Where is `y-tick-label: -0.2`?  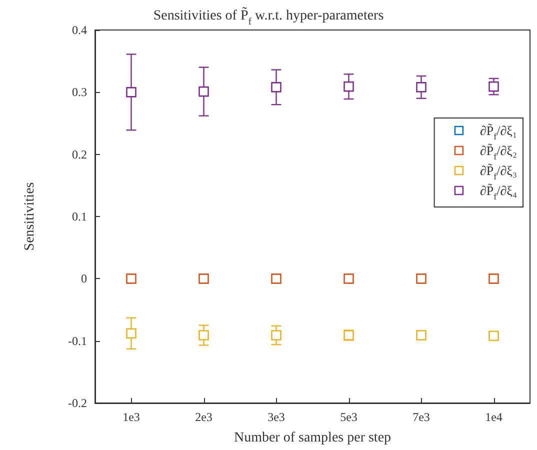 y-tick-label: -0.2 is located at coordinates (77, 403).